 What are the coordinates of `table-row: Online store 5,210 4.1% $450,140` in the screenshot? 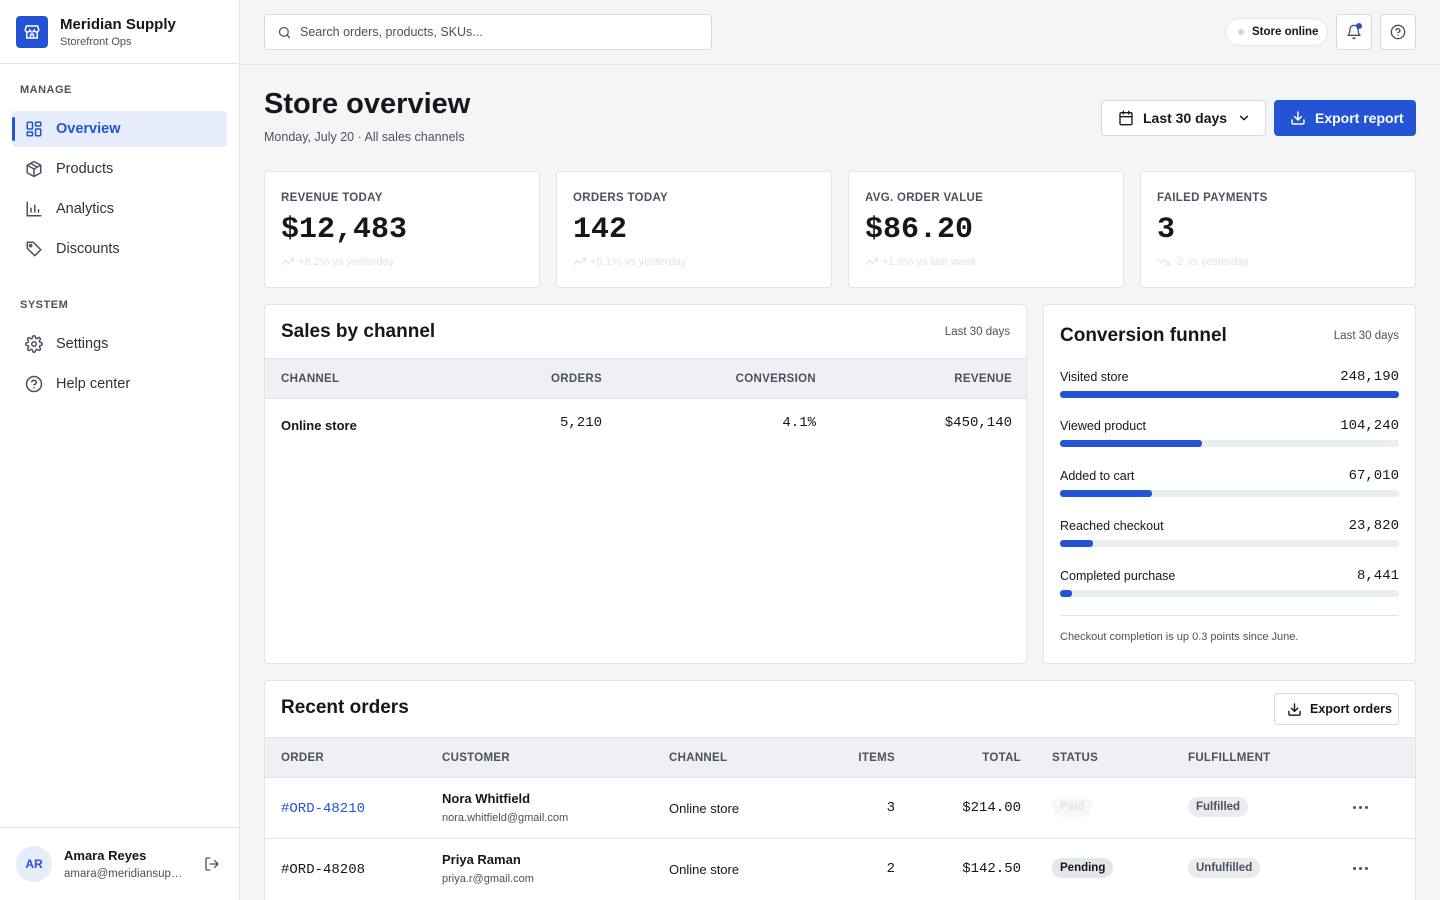 It's located at (645, 424).